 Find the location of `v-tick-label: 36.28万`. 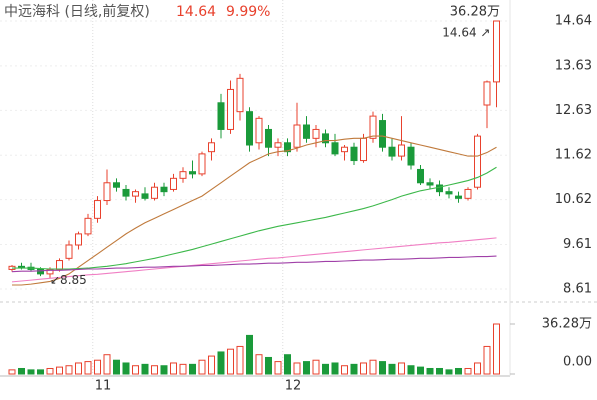

v-tick-label: 36.28万 is located at coordinates (567, 324).